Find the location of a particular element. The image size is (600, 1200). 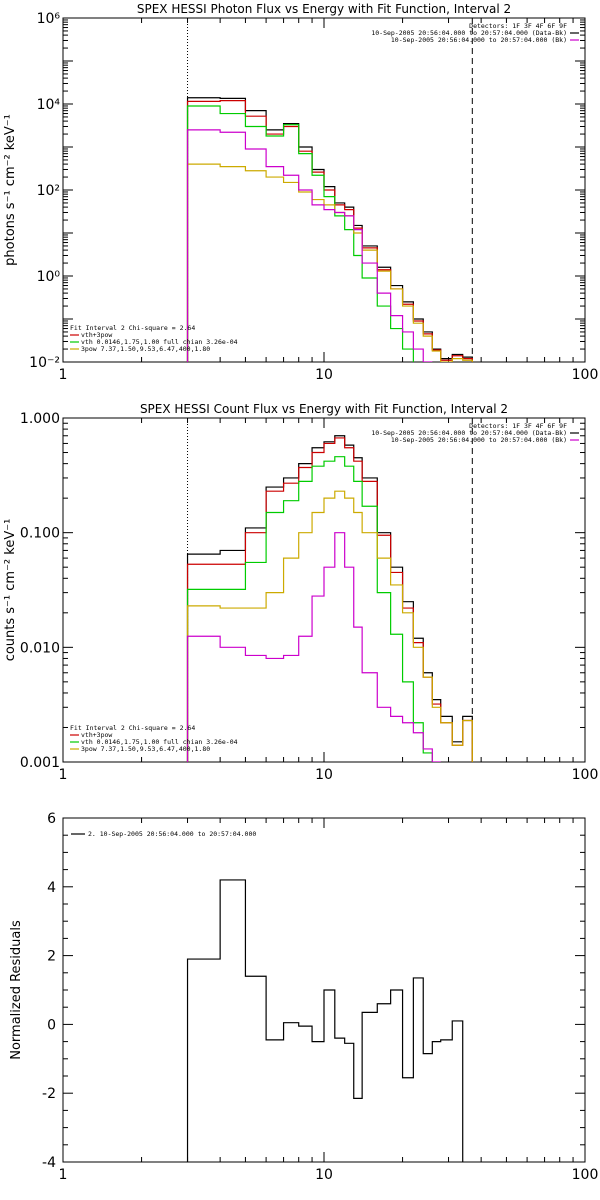

series-vth-line is located at coordinates (309, 233).